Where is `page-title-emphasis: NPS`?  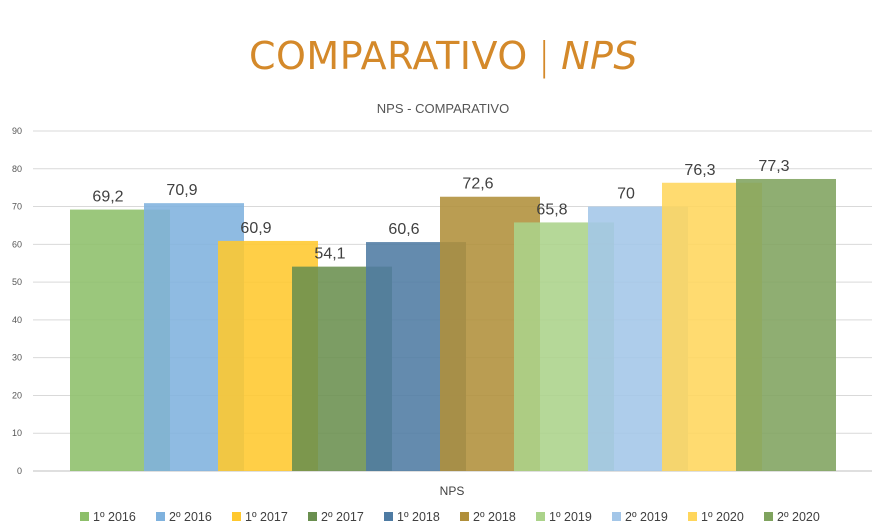 page-title-emphasis: NPS is located at coordinates (600, 56).